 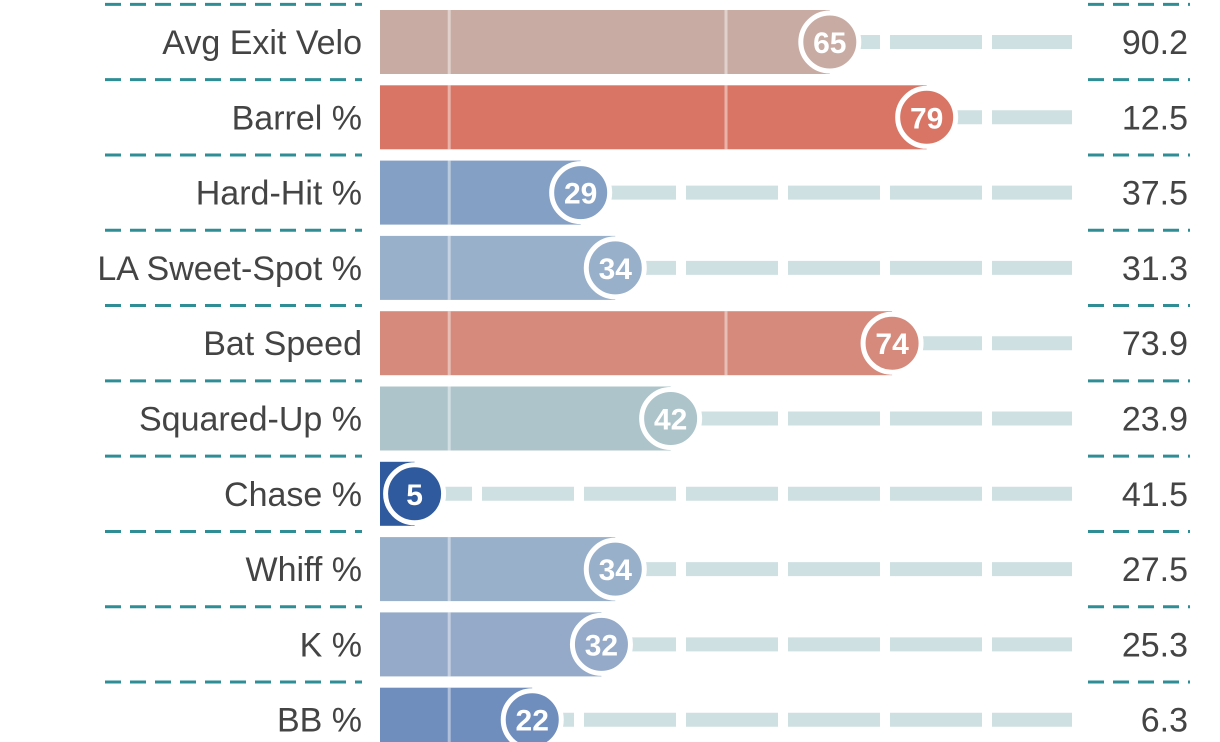 I want to click on metric-label: LA Sweet-Spot %, so click(x=229, y=269).